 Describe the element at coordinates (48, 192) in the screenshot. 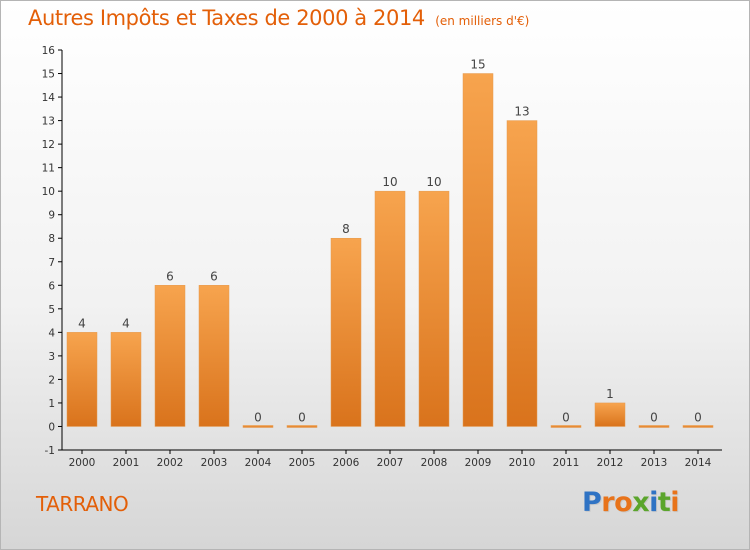

I see `y-tick-label: 10` at that location.